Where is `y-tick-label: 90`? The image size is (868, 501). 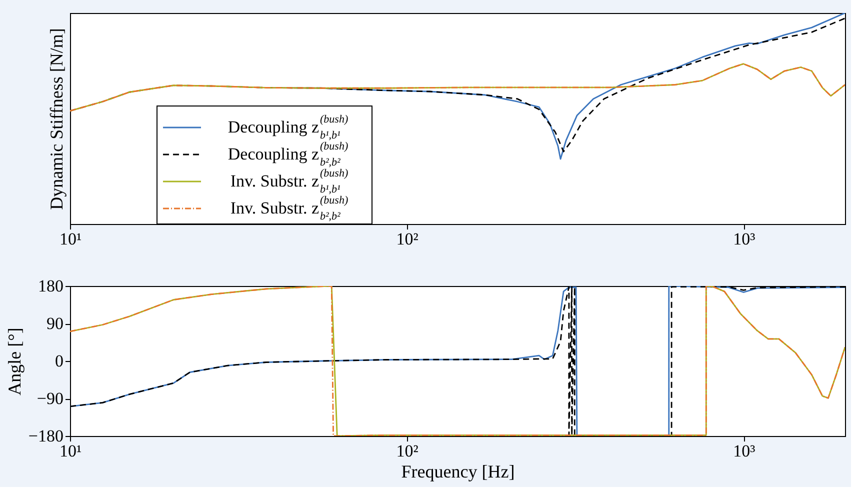 y-tick-label: 90 is located at coordinates (55, 323).